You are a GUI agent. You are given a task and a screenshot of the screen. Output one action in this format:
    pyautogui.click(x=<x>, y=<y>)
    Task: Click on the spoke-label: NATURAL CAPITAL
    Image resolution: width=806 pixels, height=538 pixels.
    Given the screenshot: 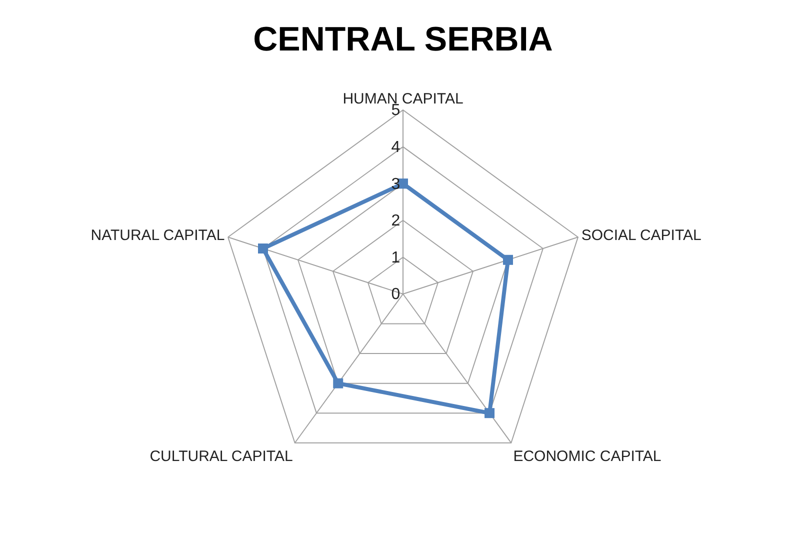 What is the action you would take?
    pyautogui.click(x=157, y=235)
    